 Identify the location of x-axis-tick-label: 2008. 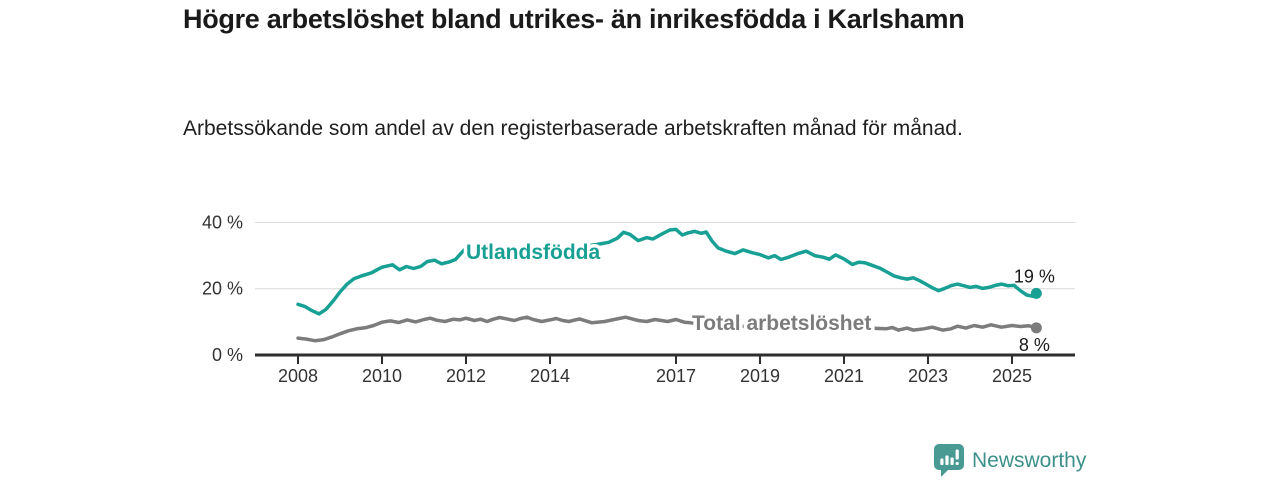
(298, 376).